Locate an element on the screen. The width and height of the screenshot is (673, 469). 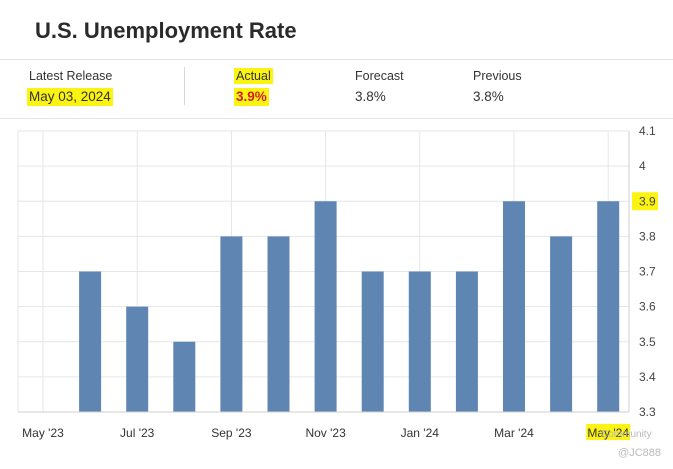
stat-latest-release: Latest Release May 03, 2024 is located at coordinates (70, 86).